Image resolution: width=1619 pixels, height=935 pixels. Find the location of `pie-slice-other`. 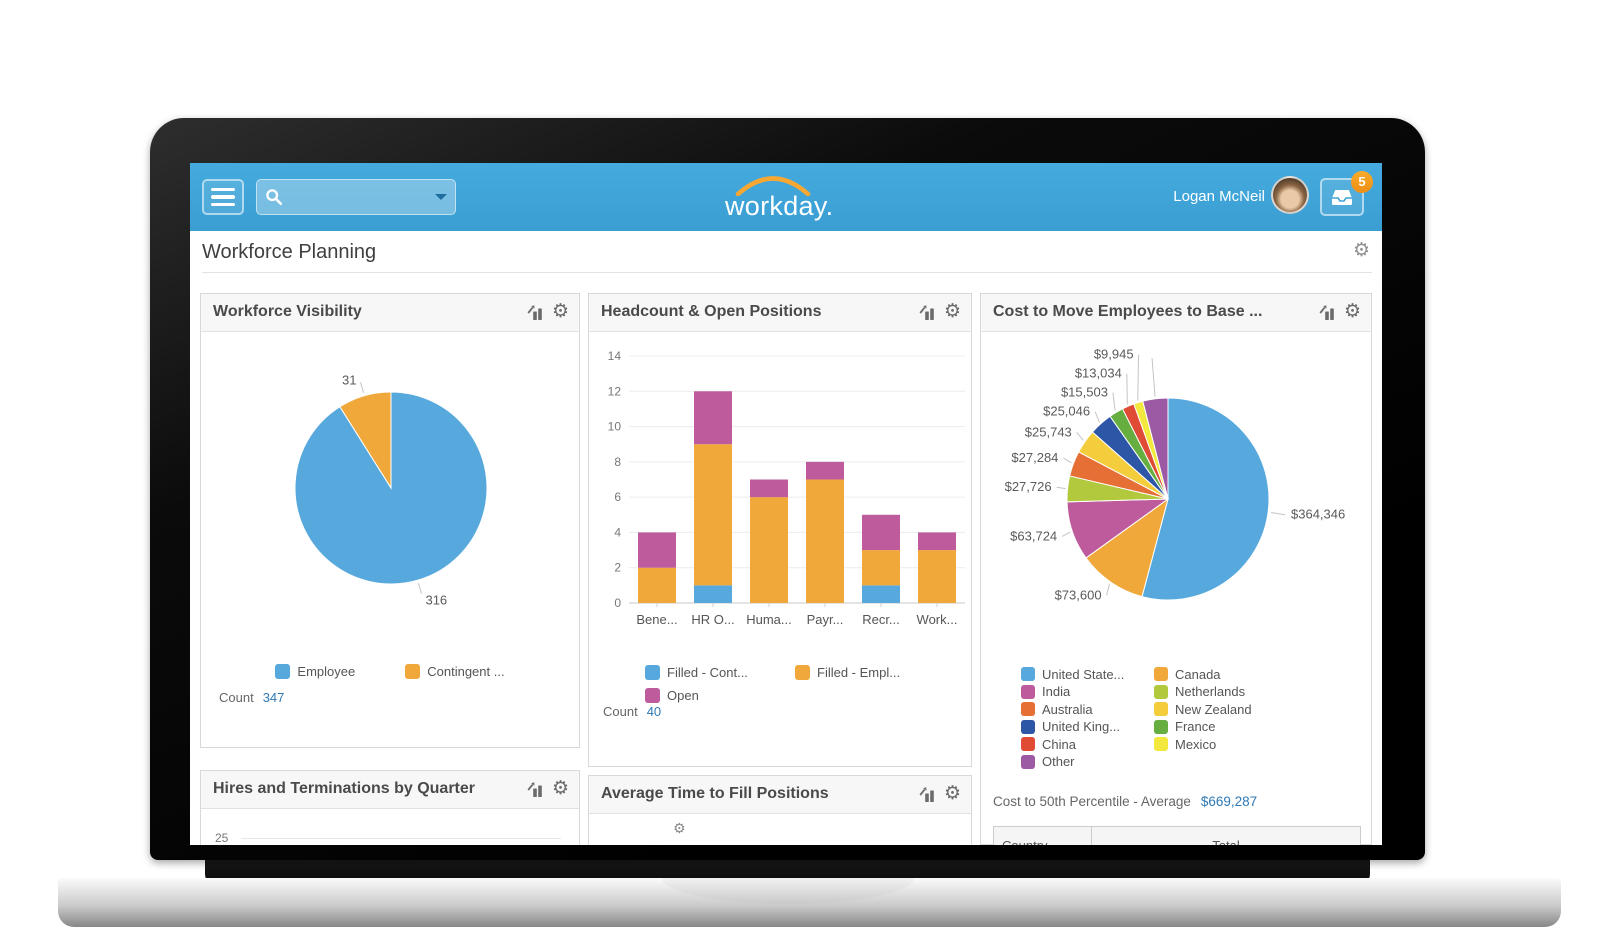

pie-slice-other is located at coordinates (1155, 448).